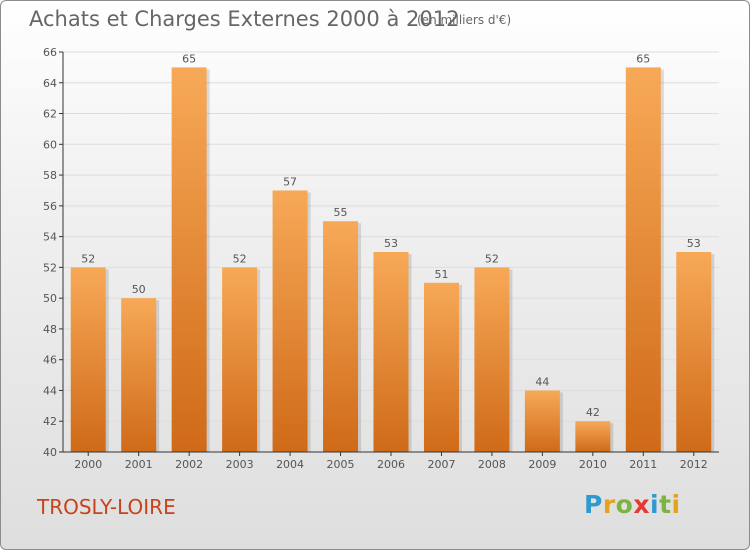  Describe the element at coordinates (391, 464) in the screenshot. I see `x-tick-label: 2006` at that location.